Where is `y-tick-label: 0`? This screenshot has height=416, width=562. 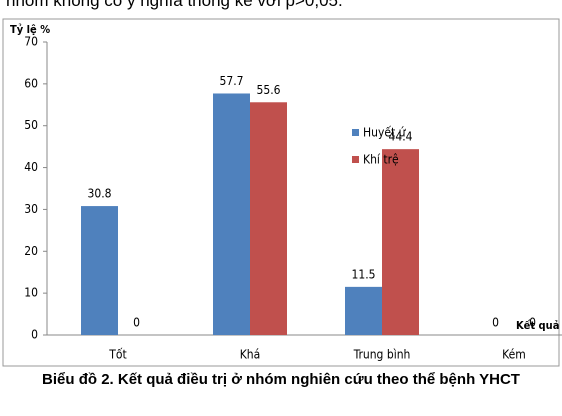
y-tick-label: 0 is located at coordinates (34, 335).